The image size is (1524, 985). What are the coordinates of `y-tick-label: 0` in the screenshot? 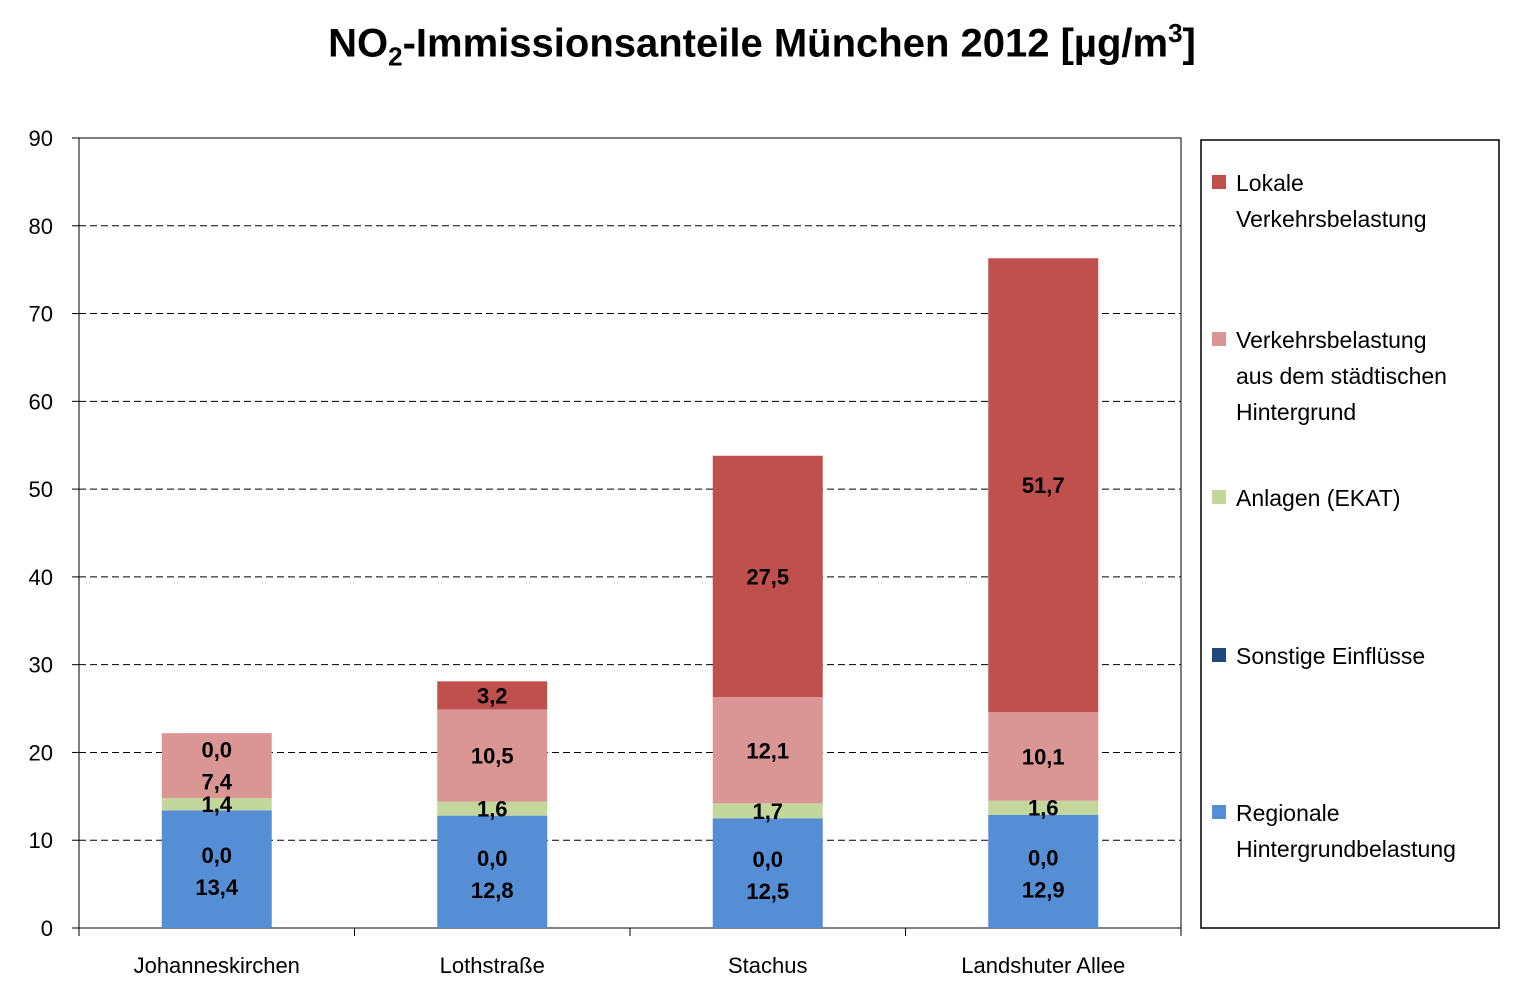 It's located at (47, 928).